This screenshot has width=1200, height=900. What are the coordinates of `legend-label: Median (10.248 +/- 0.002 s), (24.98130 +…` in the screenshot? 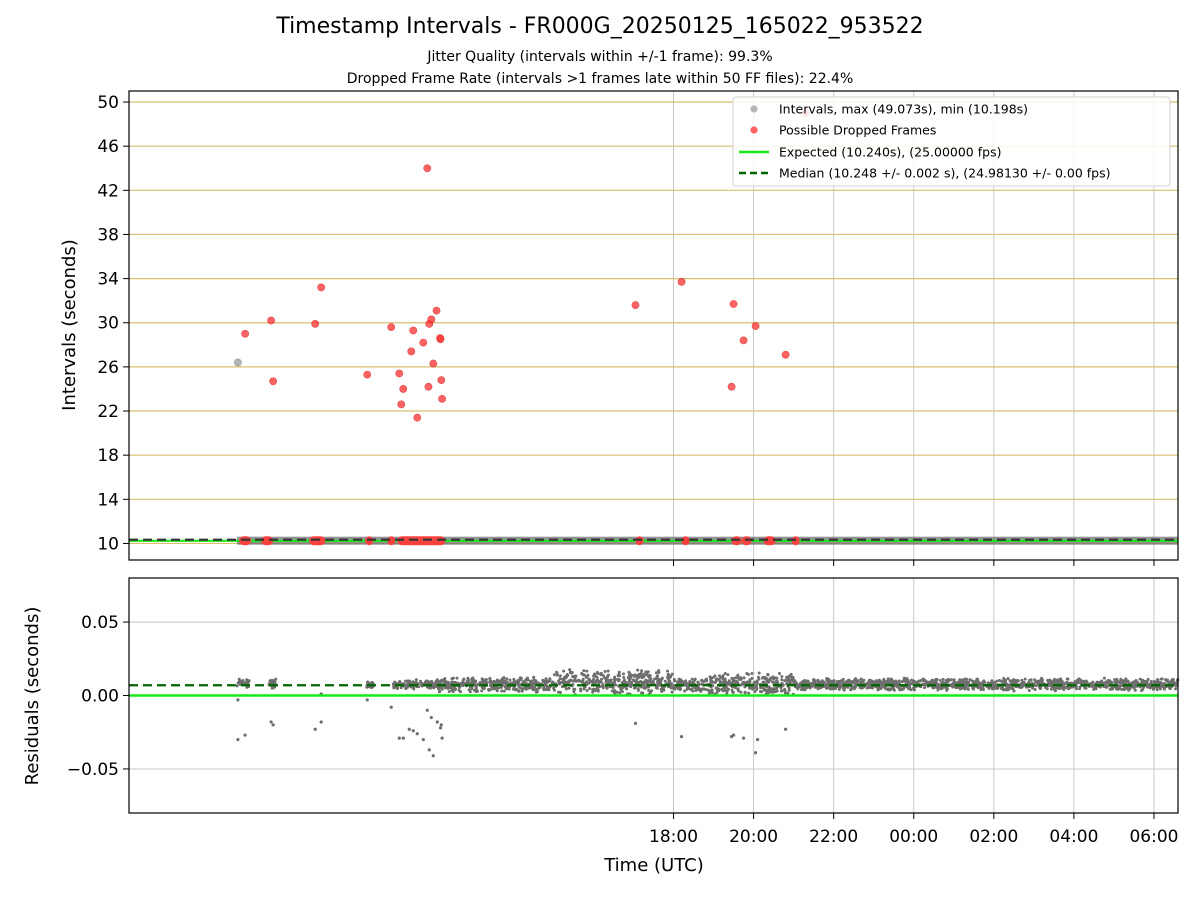 It's located at (944, 173).